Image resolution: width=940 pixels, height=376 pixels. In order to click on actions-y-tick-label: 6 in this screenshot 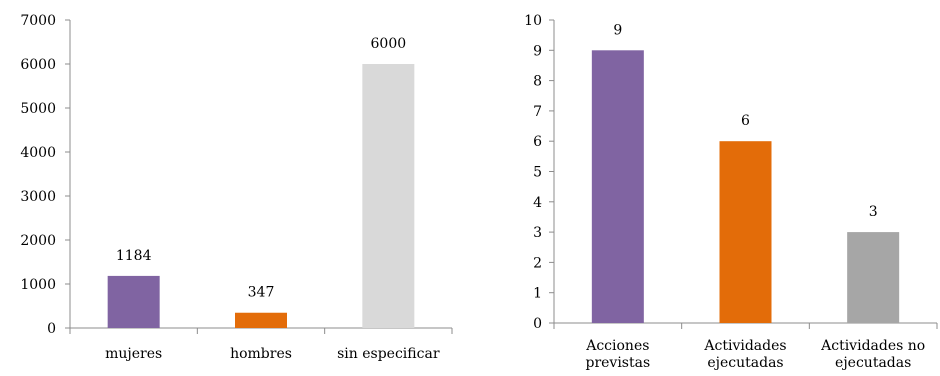, I will do `click(537, 142)`.